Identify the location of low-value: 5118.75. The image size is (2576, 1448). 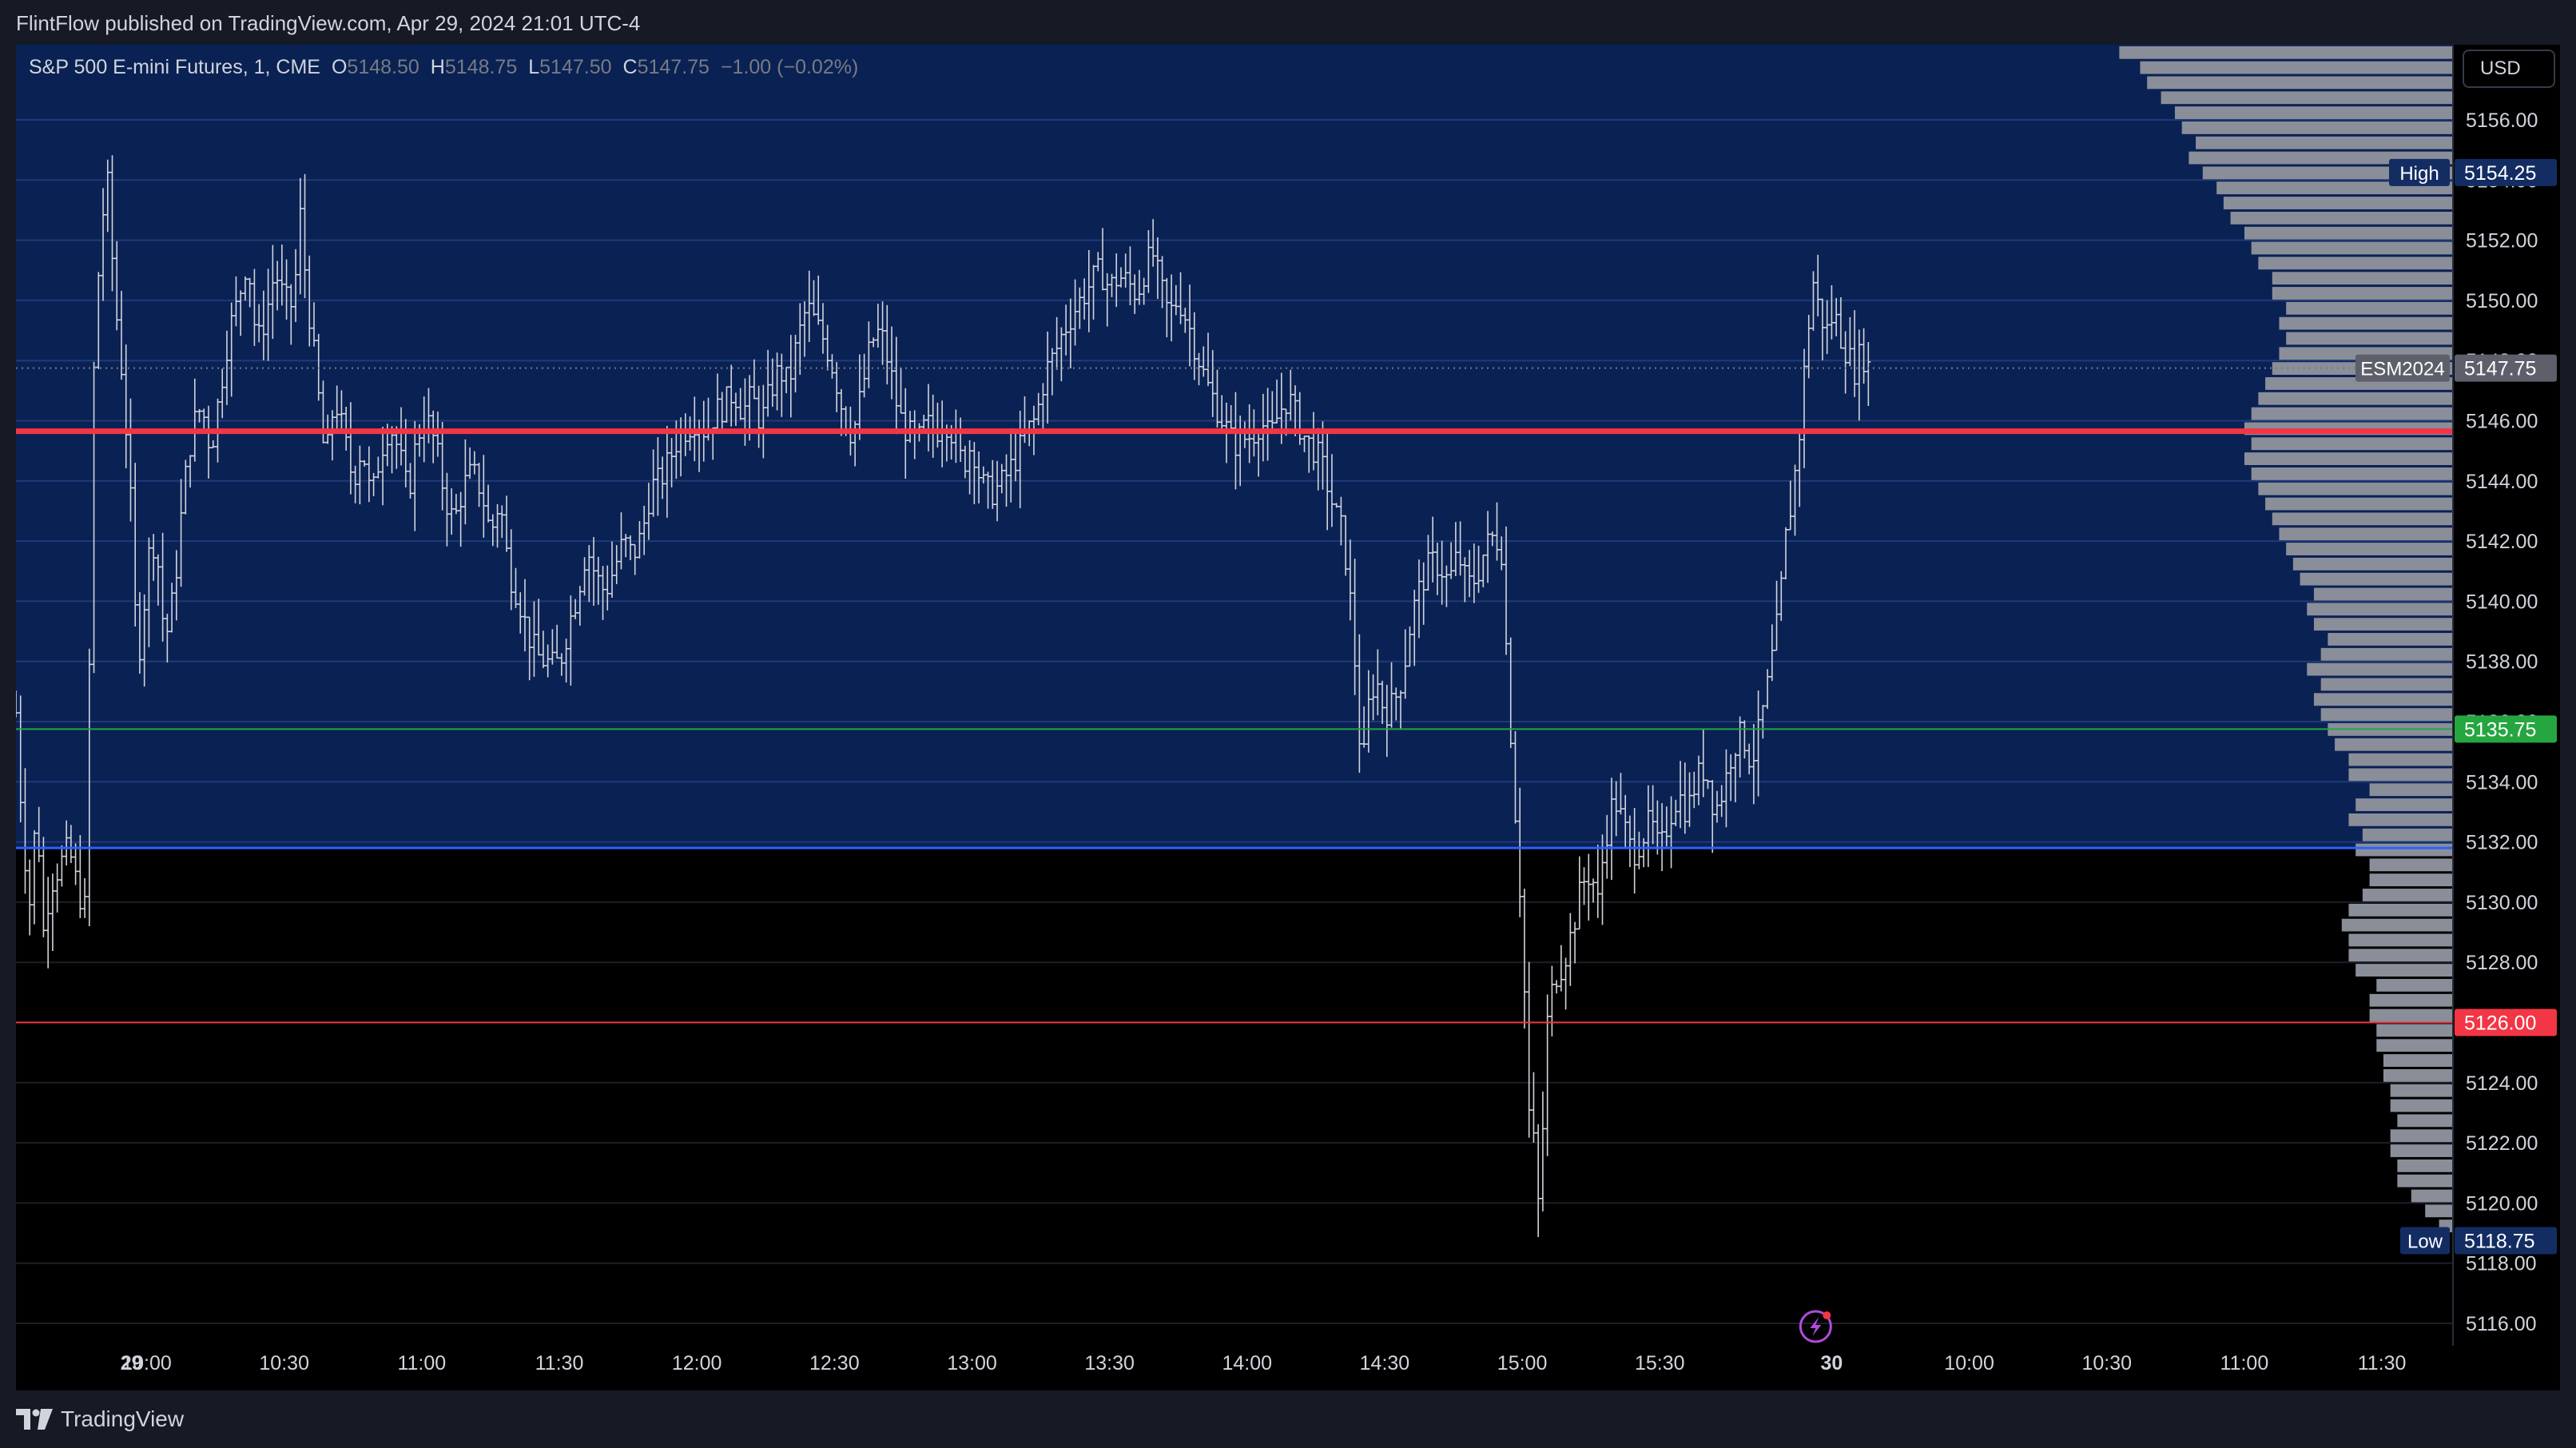
(2499, 1241).